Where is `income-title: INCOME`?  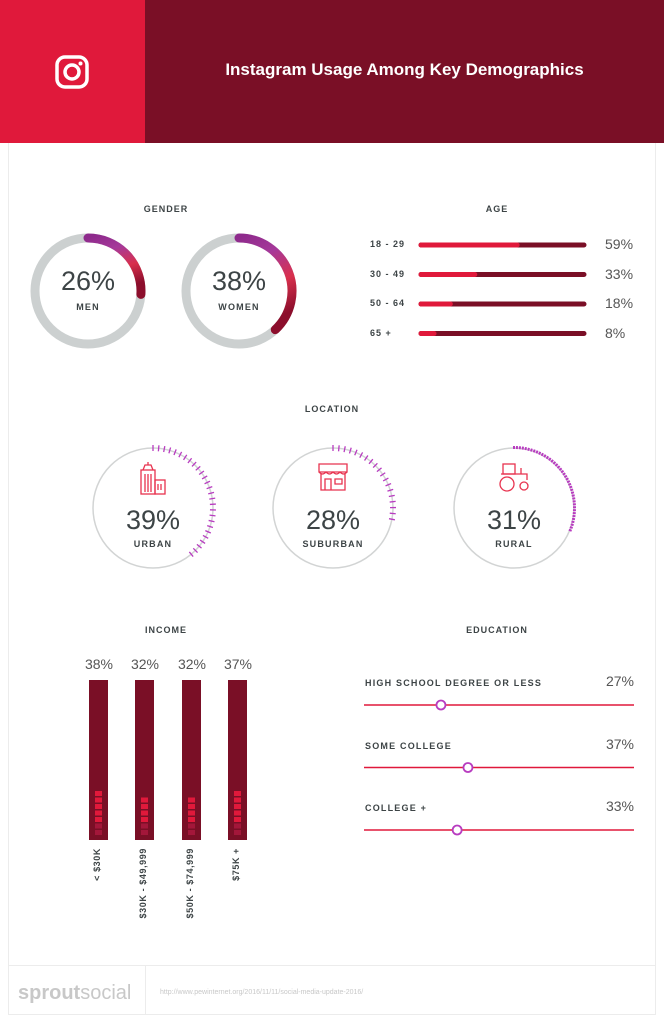
income-title: INCOME is located at coordinates (166, 630).